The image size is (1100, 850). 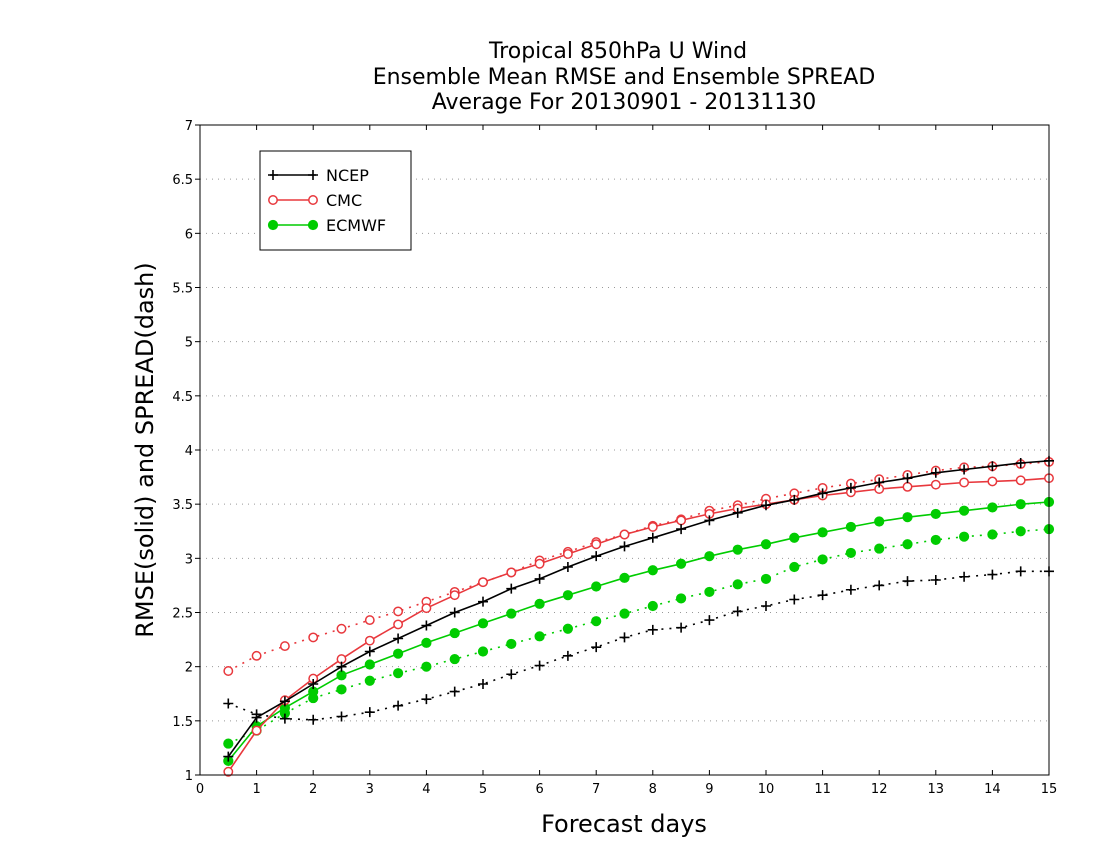 What do you see at coordinates (624, 824) in the screenshot?
I see `x-axis-label: Forecast days` at bounding box center [624, 824].